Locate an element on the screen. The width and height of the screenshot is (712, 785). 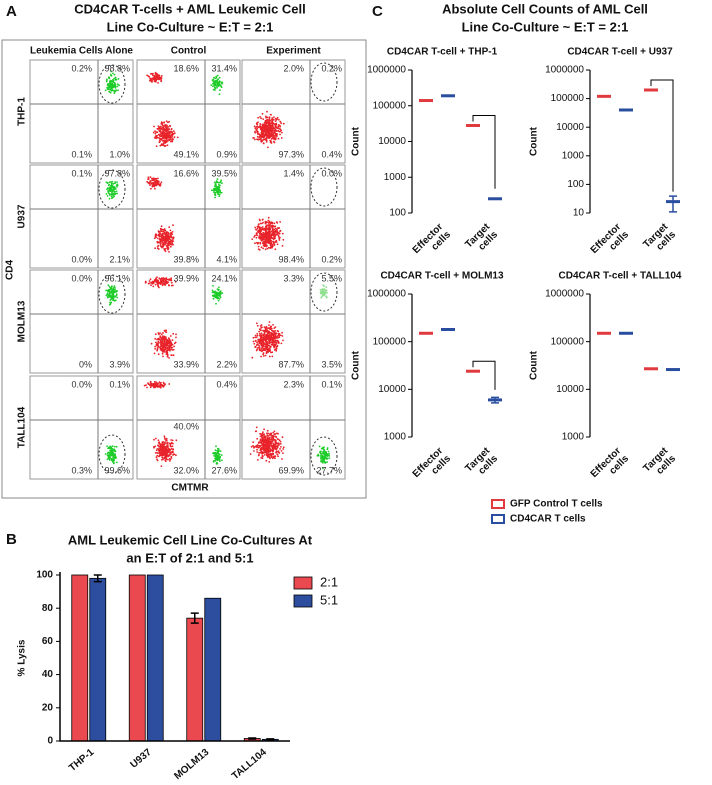
bar is located at coordinates (80, 658).